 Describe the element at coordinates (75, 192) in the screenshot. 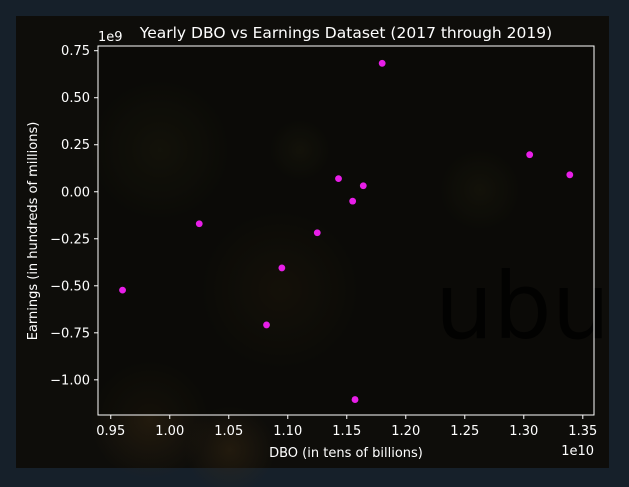

I see `y-tick-label: 0.00` at that location.